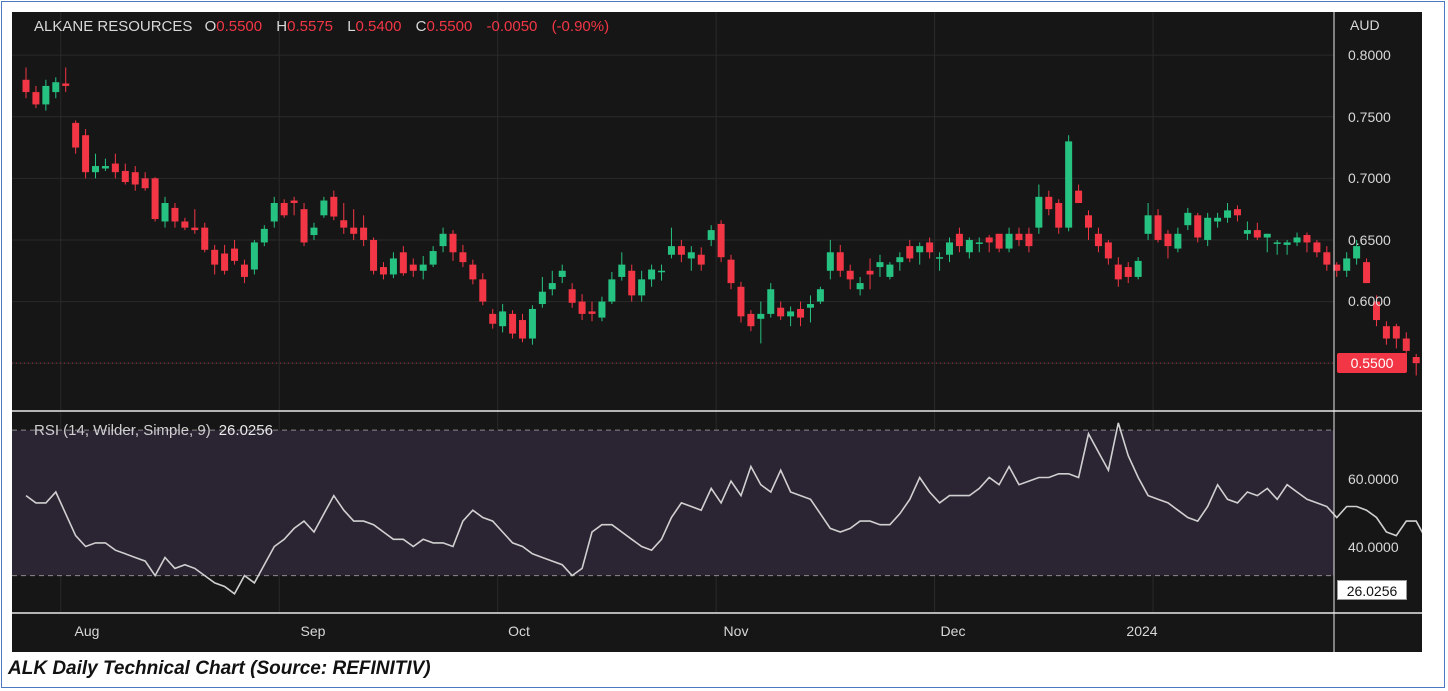 This screenshot has width=1448, height=691. Describe the element at coordinates (113, 26) in the screenshot. I see `instrument-name: ALKANE RESOURCES` at that location.